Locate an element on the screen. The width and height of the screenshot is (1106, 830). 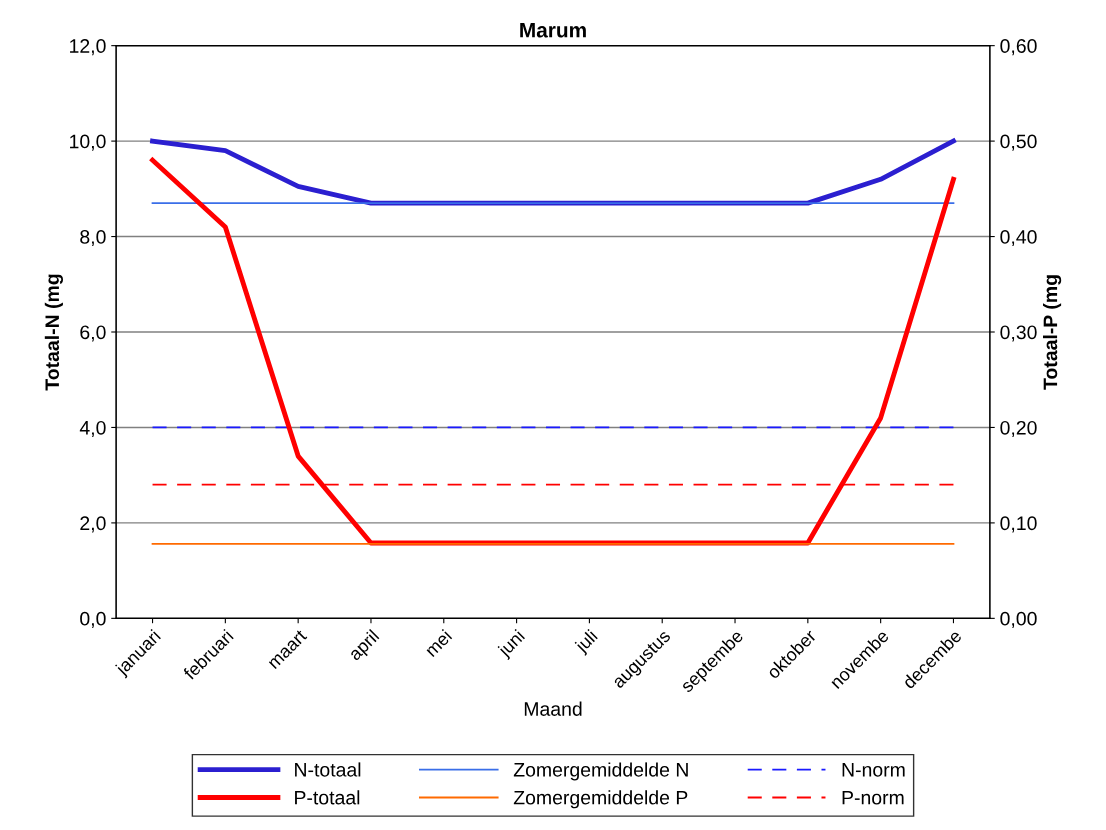
y-tick-label: 4,0 is located at coordinates (92, 428).